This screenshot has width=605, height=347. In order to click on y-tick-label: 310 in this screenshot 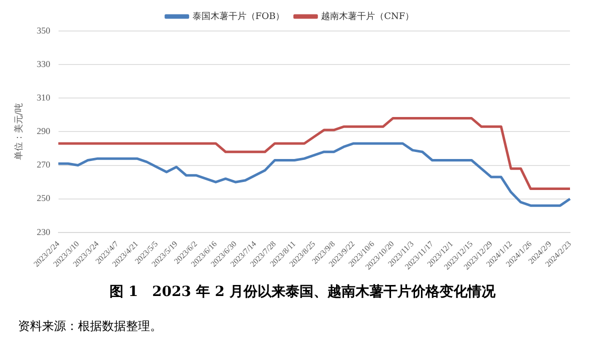, I will do `click(43, 97)`.